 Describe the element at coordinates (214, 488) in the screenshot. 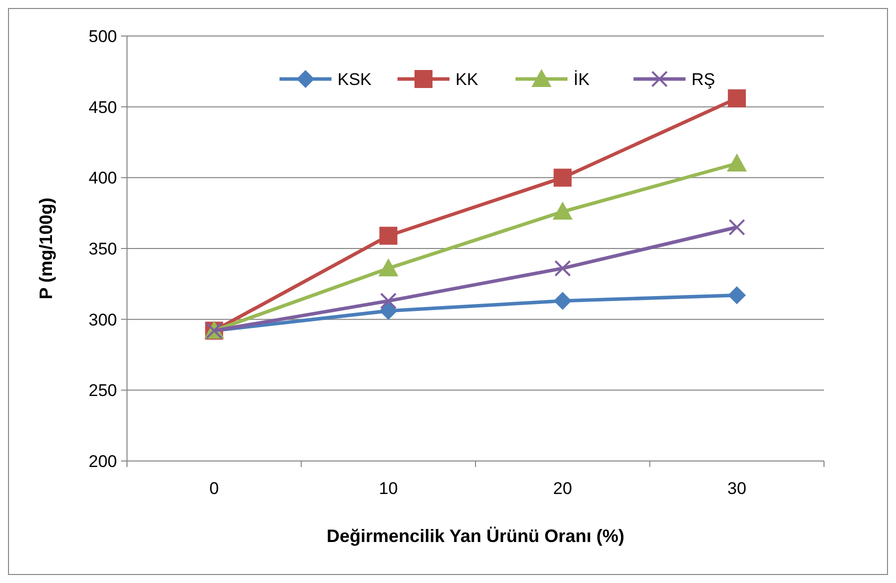

I see `x-tick-label: 0` at that location.